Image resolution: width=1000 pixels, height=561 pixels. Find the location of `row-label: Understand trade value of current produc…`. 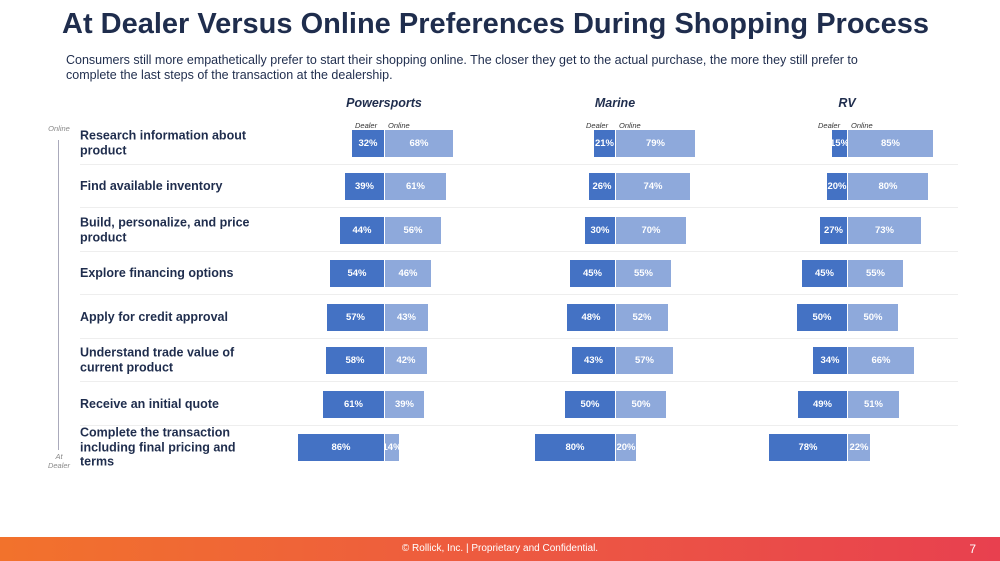

row-label: Understand trade value of current produc… is located at coordinates (157, 360).